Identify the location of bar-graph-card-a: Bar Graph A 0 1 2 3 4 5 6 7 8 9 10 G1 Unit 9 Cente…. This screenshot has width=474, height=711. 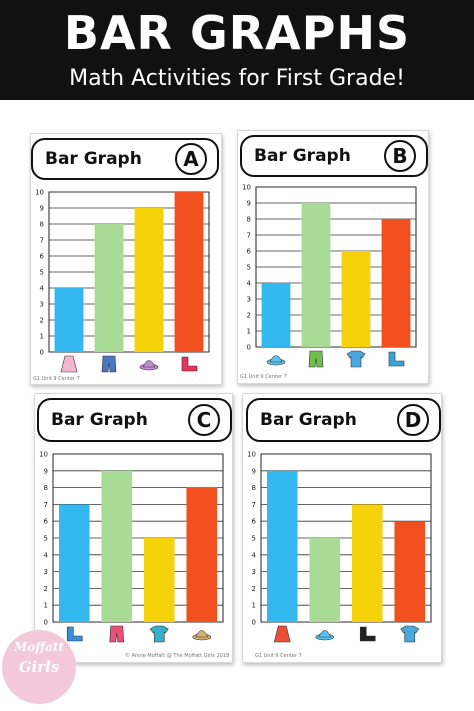
(126, 259).